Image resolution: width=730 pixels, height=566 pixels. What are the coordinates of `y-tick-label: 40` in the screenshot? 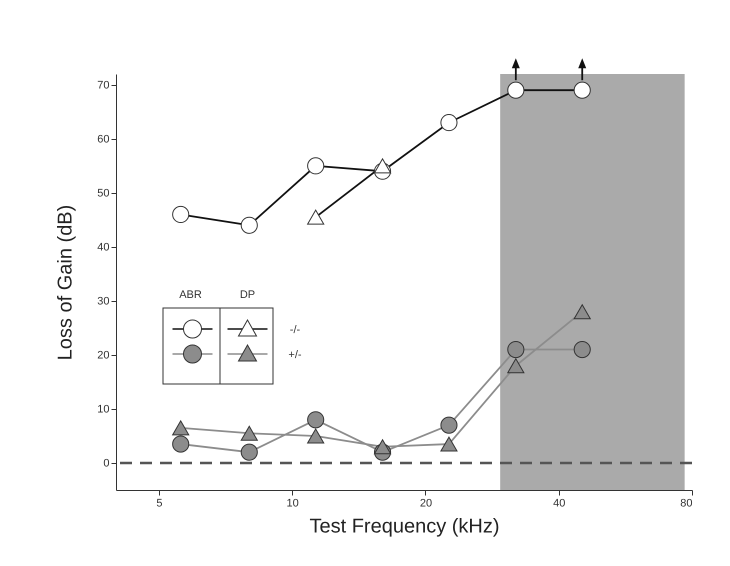 It's located at (103, 247).